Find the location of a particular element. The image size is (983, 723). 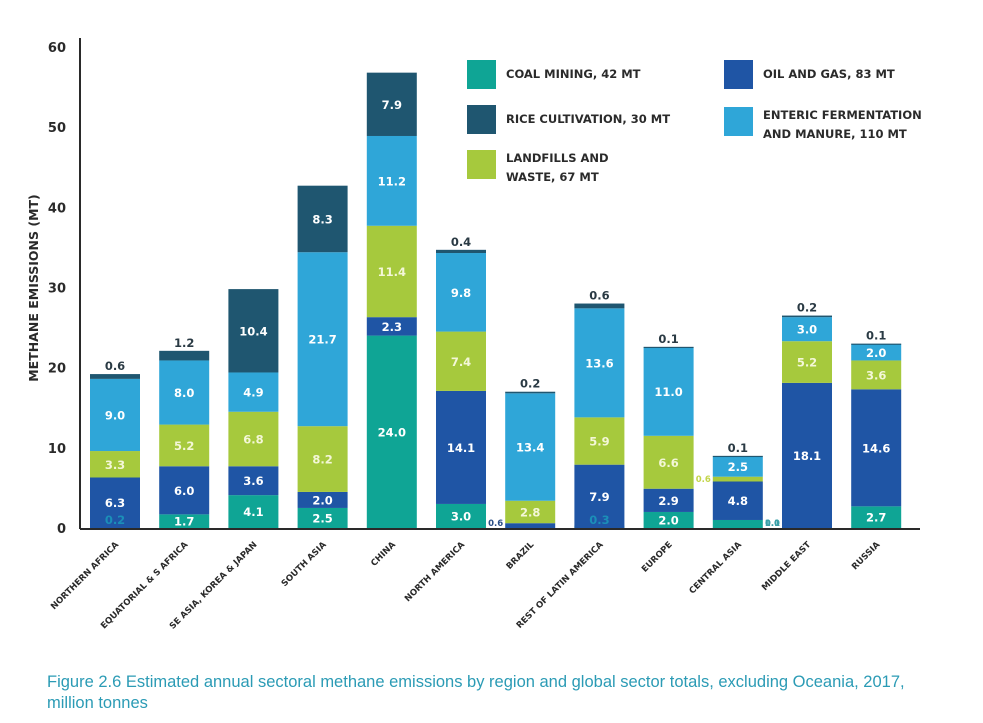

data-label: 6.8 is located at coordinates (253, 440).